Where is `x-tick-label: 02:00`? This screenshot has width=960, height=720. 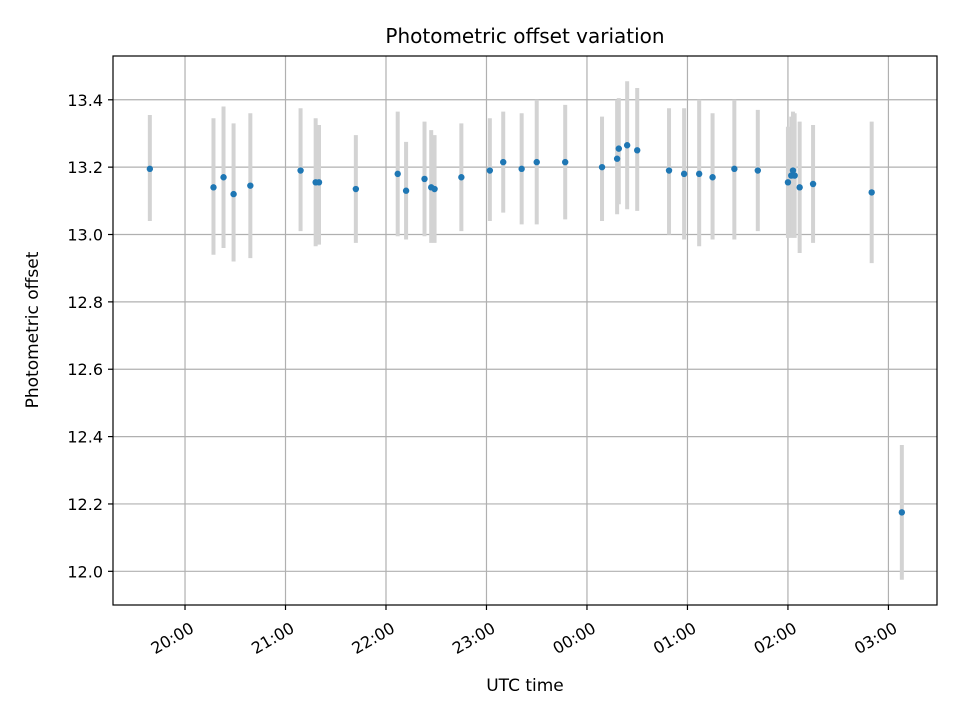
x-tick-label: 02:00 is located at coordinates (775, 638).